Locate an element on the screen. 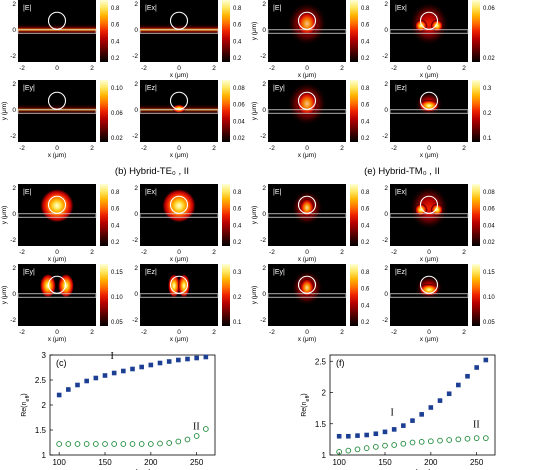 This screenshot has width=540, height=470. lobe-right is located at coordinates (437, 25).